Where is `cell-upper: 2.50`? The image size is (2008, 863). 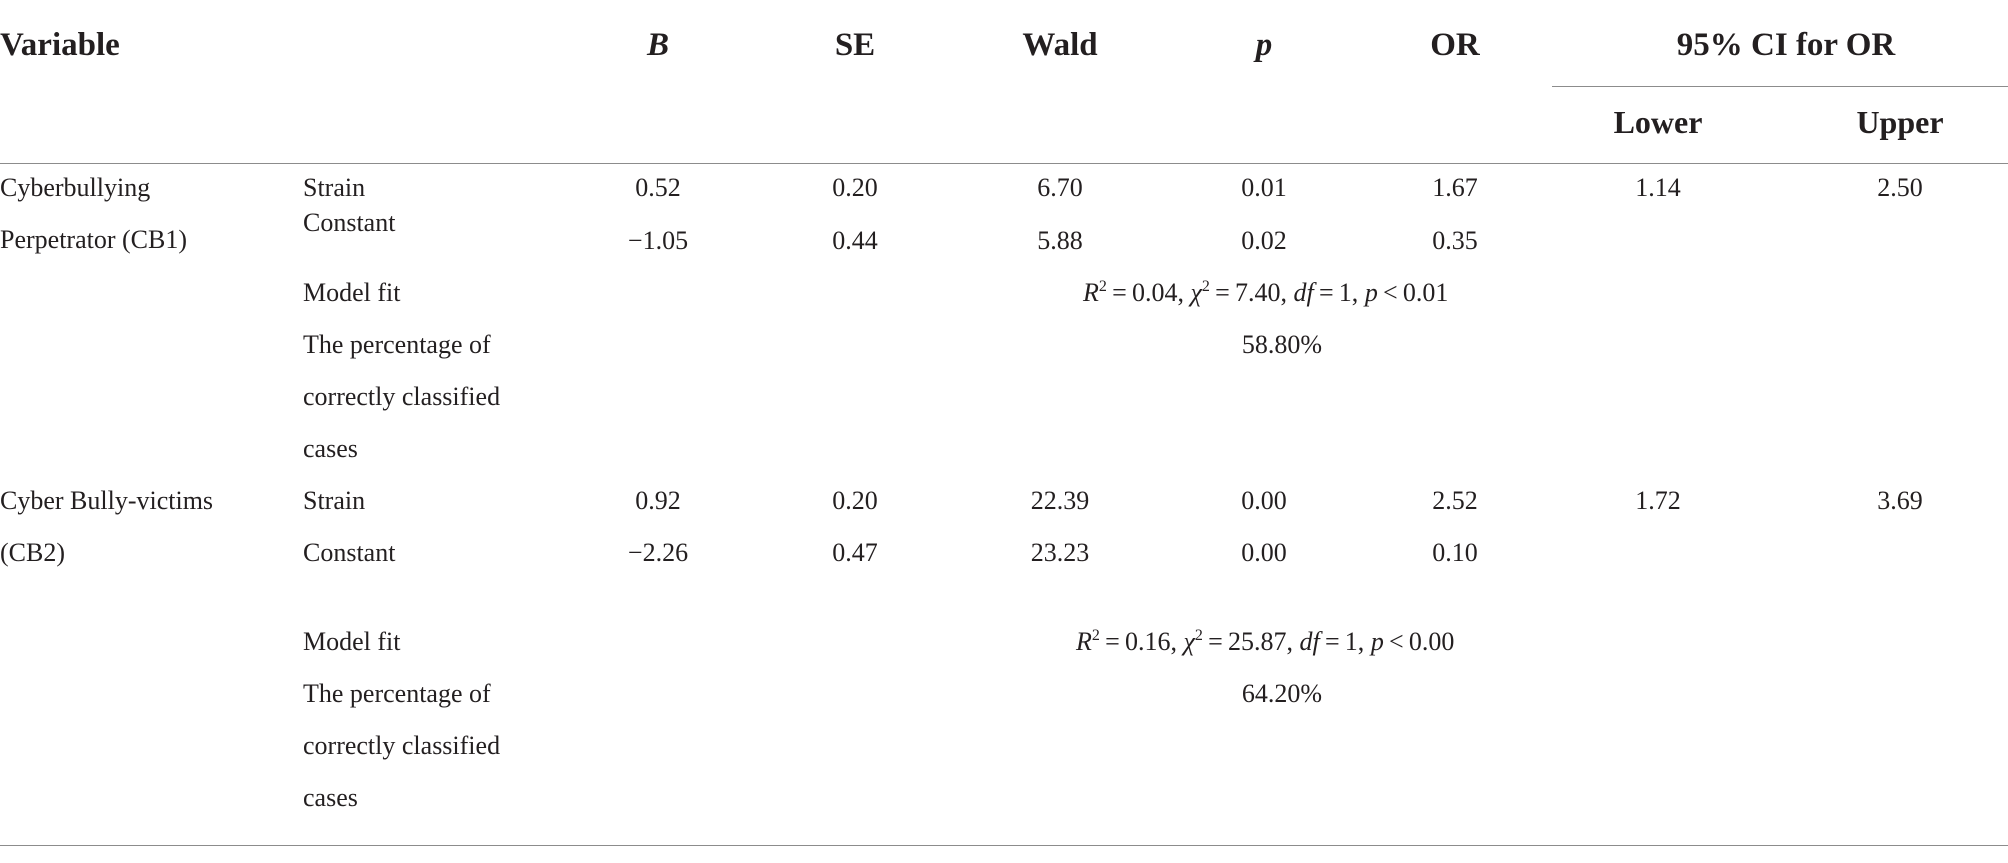 cell-upper: 2.50 is located at coordinates (1900, 187).